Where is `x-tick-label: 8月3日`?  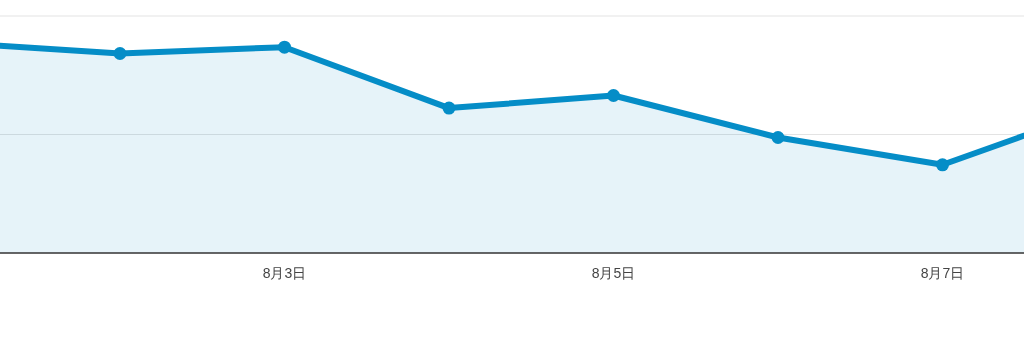
x-tick-label: 8月3日 is located at coordinates (284, 273).